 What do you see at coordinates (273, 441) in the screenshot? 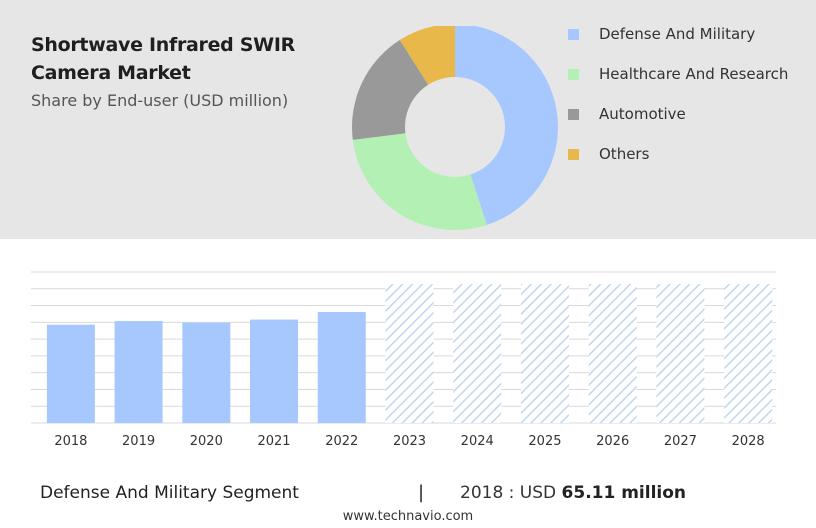
I see `x-tick-label: 2021` at bounding box center [273, 441].